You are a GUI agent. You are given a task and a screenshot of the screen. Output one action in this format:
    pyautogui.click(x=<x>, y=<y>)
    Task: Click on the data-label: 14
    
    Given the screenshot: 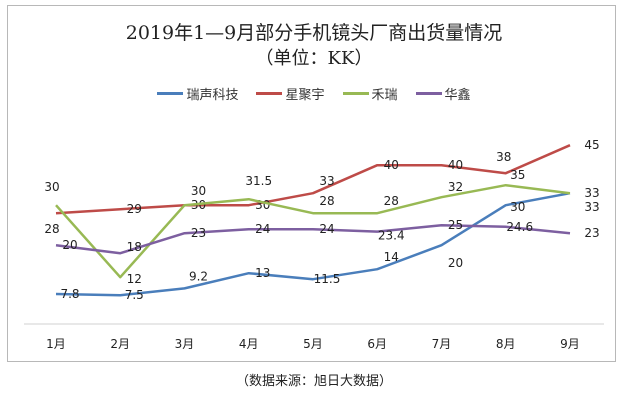 What is the action you would take?
    pyautogui.click(x=391, y=257)
    